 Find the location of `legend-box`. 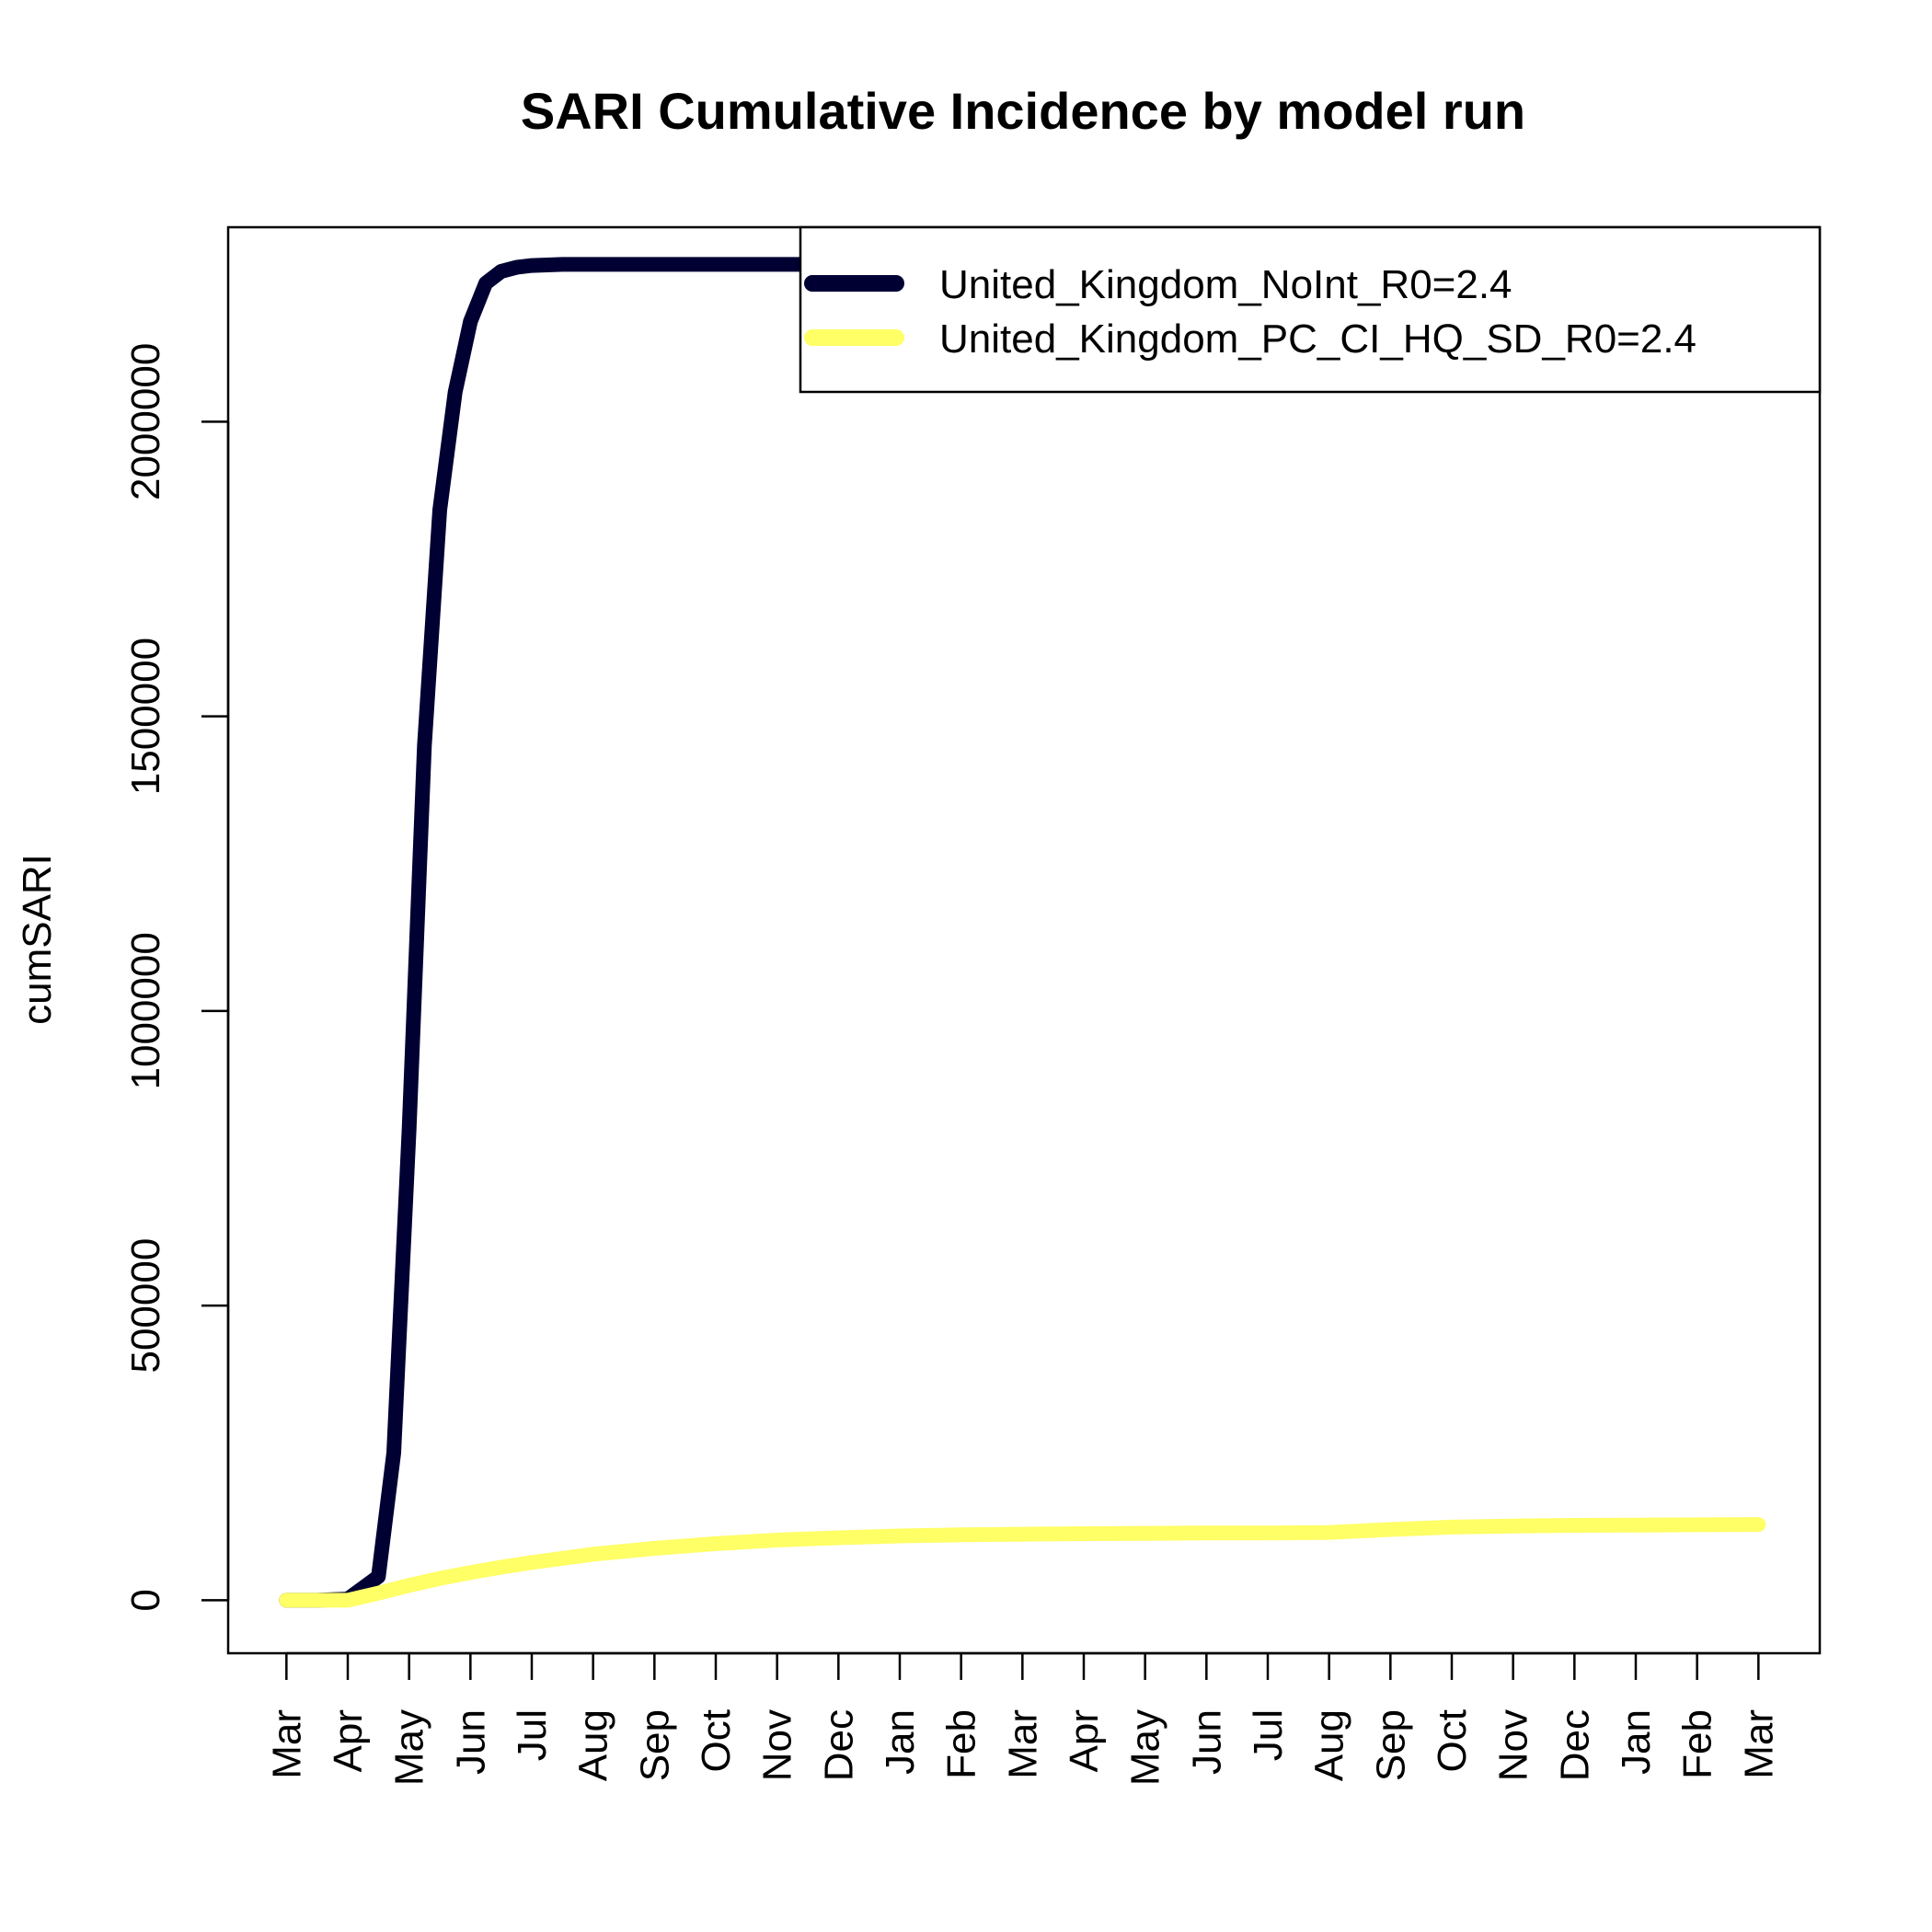

legend-box is located at coordinates (1310, 309).